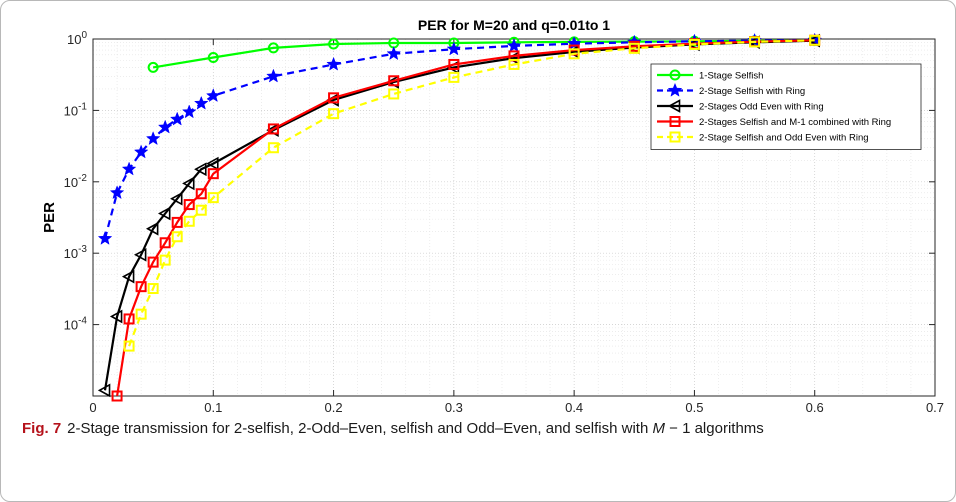 This screenshot has width=956, height=502. Describe the element at coordinates (752, 91) in the screenshot. I see `legend-entry-label: 2-Stage Selfish with Ring` at that location.